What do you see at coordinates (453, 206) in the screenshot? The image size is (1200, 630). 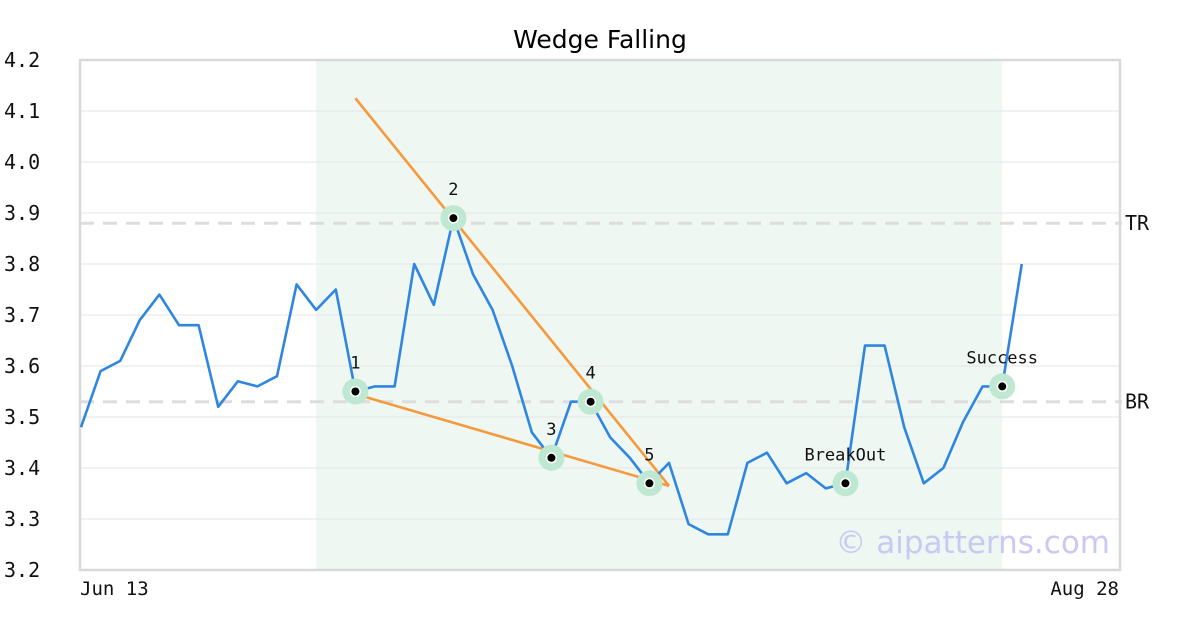 I see `pattern-point-2: 2` at bounding box center [453, 206].